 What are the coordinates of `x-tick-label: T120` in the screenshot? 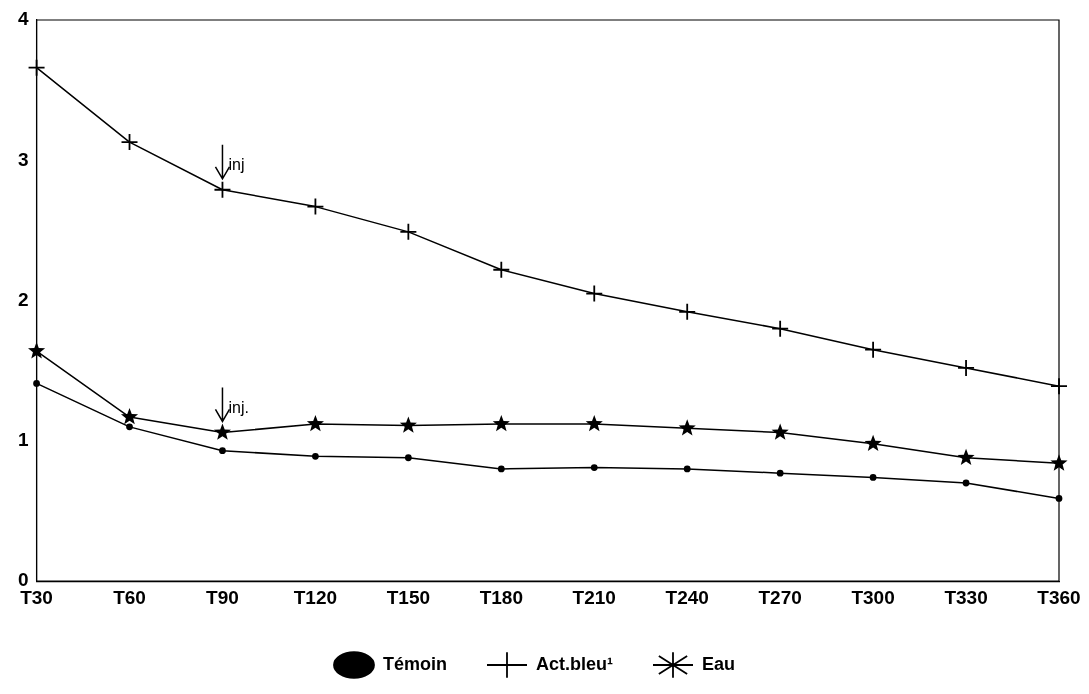 It's located at (315, 597).